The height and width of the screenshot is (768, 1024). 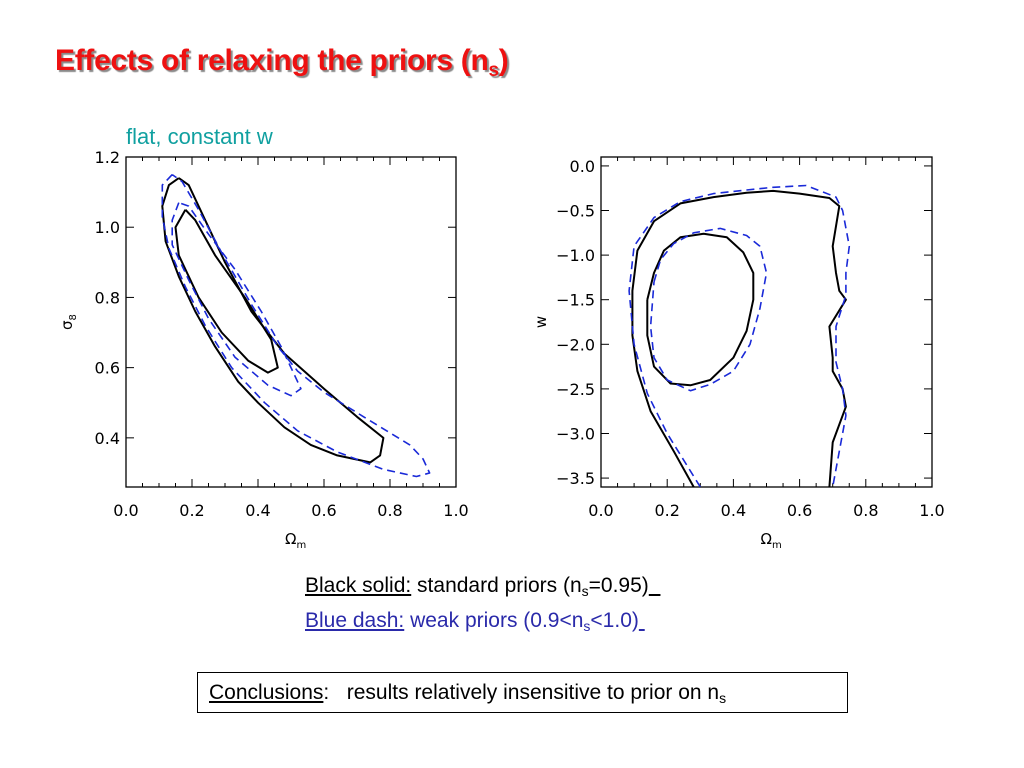 I want to click on y-tick-label: −1.0, so click(x=575, y=255).